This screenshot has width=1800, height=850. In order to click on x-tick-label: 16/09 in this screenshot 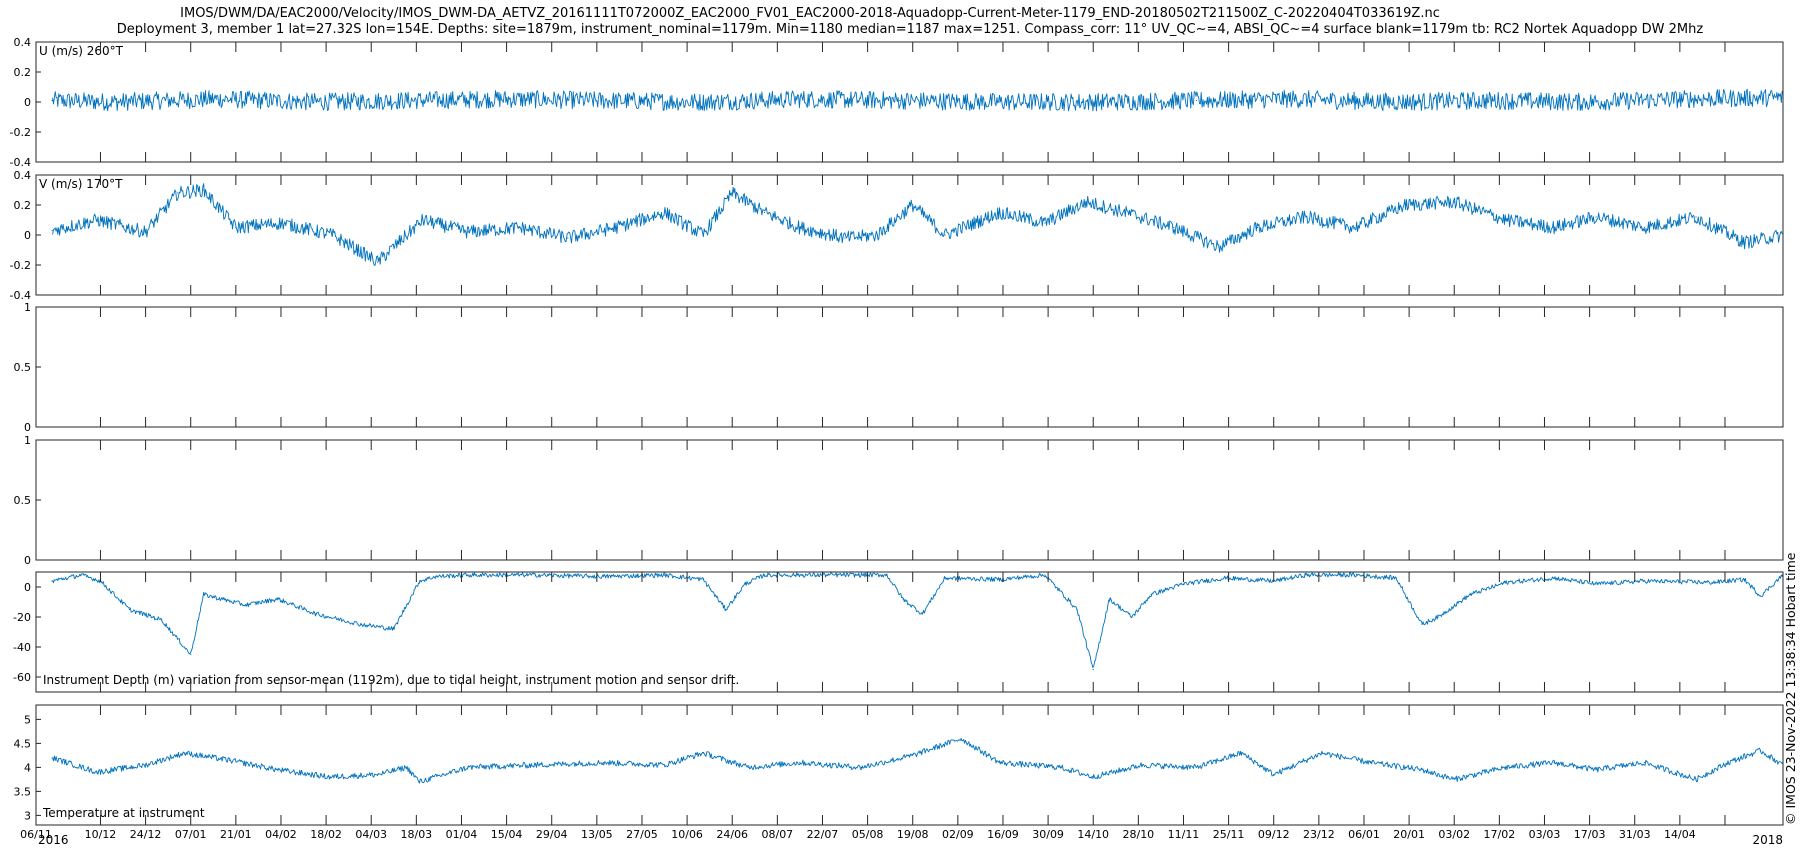, I will do `click(1003, 834)`.